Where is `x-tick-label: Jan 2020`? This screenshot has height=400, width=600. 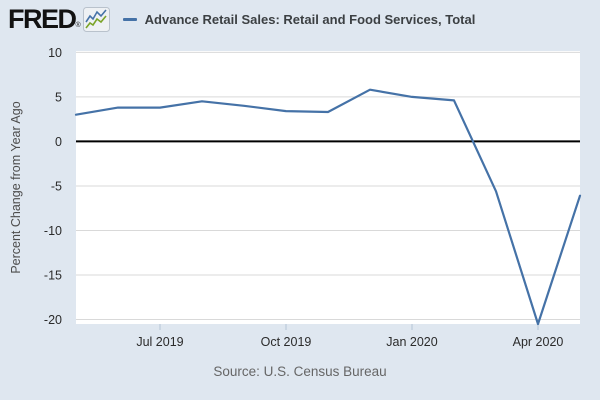 x-tick-label: Jan 2020 is located at coordinates (411, 342).